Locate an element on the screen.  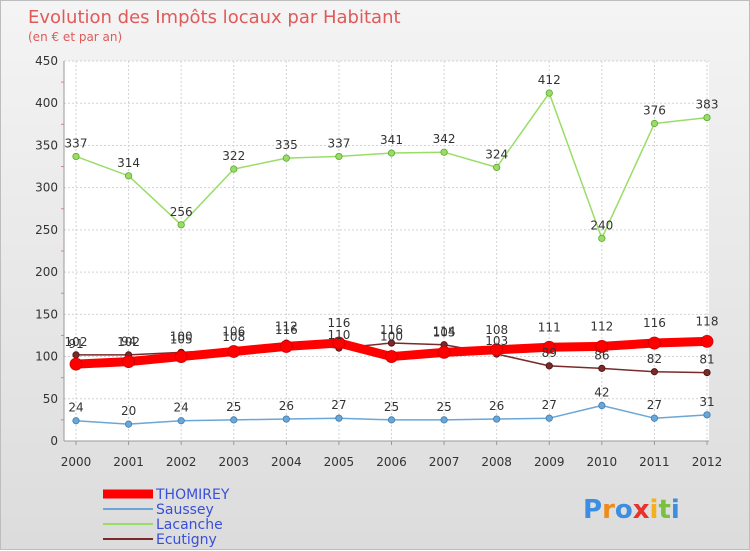
y-tick-label: 350 is located at coordinates (46, 145).